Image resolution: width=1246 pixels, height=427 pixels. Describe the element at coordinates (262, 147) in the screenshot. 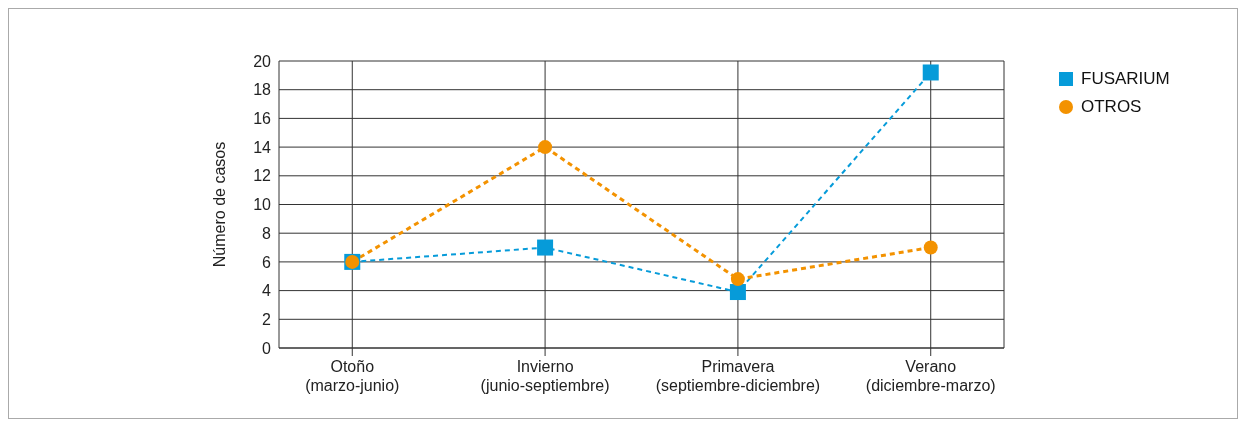

I see `y-tick-label: 14` at that location.